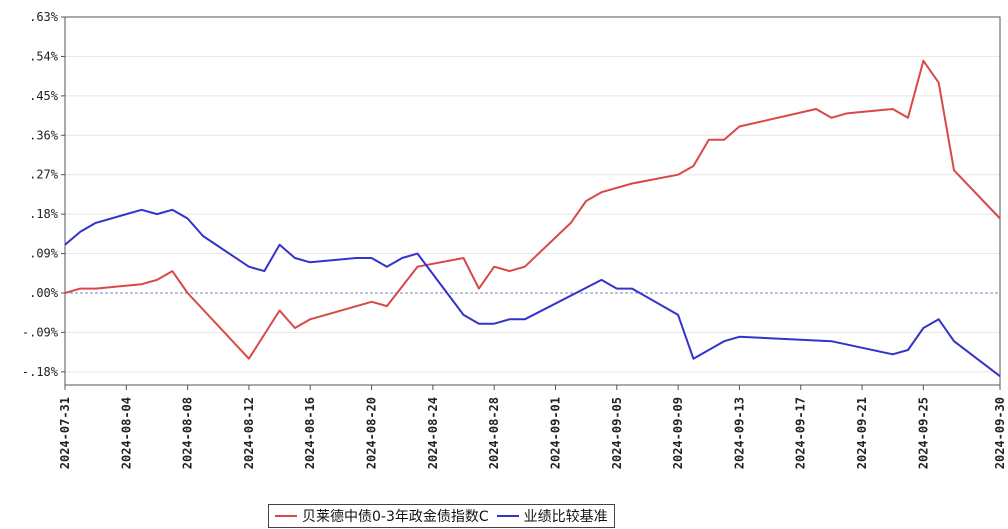  I want to click on y-tick-label: .18%, so click(44, 214).